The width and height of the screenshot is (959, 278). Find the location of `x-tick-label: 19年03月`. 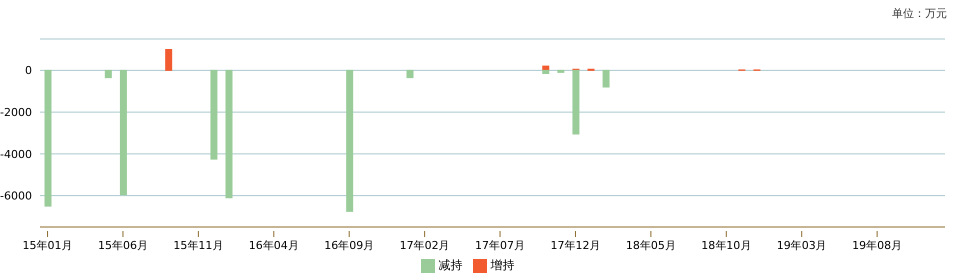

x-tick-label: 19年03月 is located at coordinates (801, 245).